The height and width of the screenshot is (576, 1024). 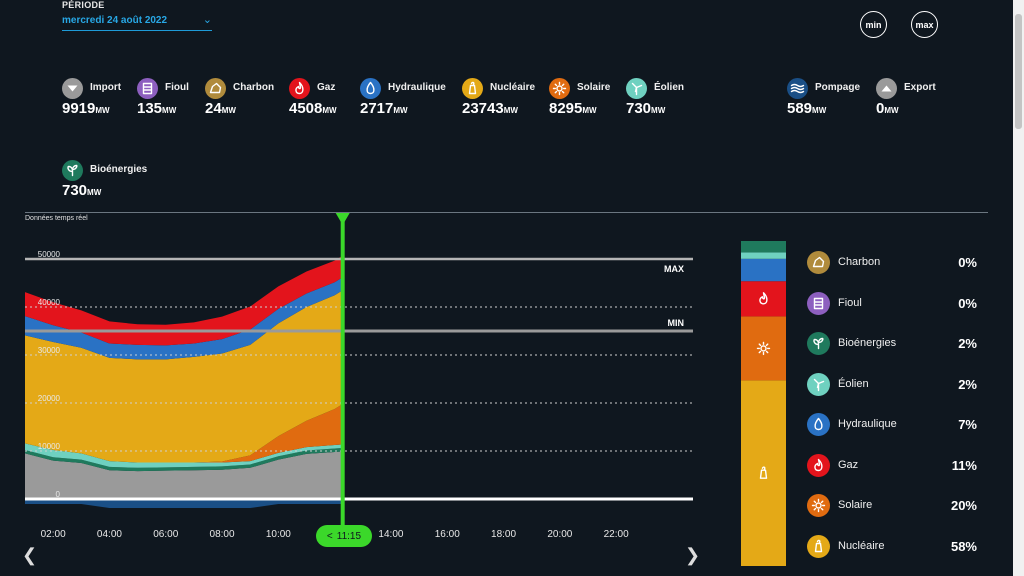 I want to click on area-bioénergies, so click(x=183, y=459).